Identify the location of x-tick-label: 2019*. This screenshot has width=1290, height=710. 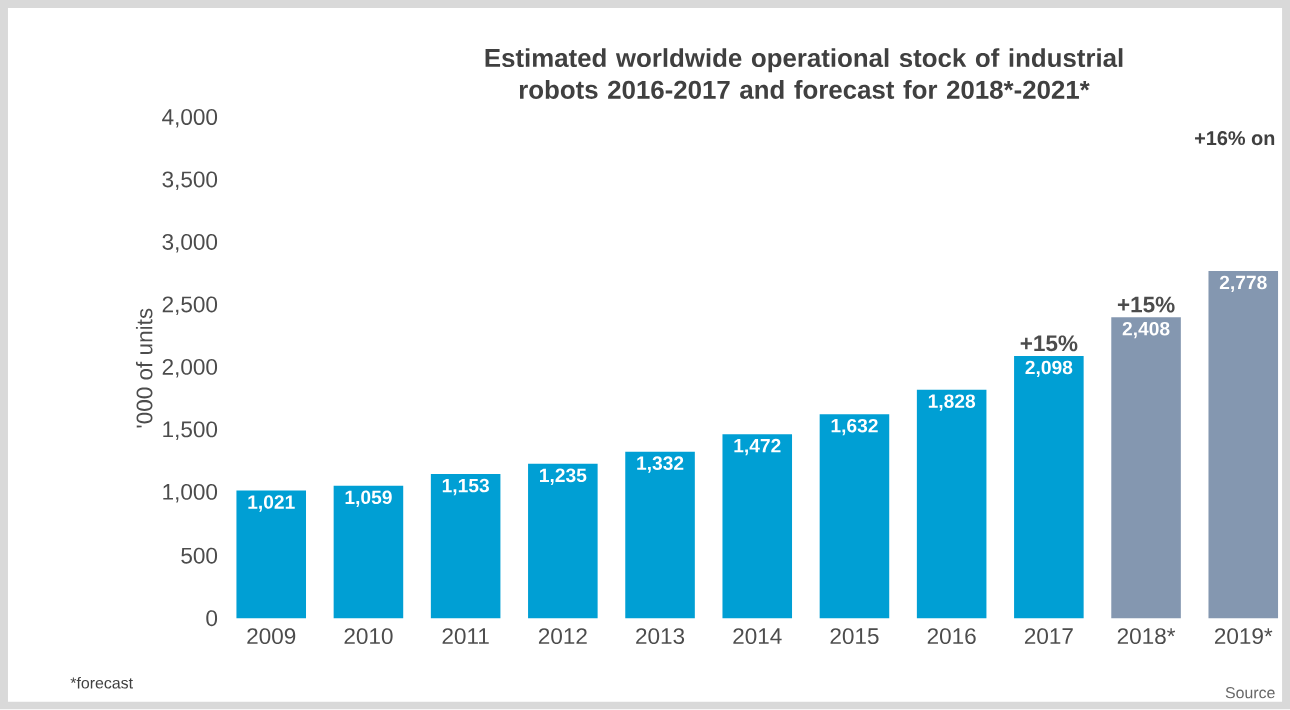
(1243, 636).